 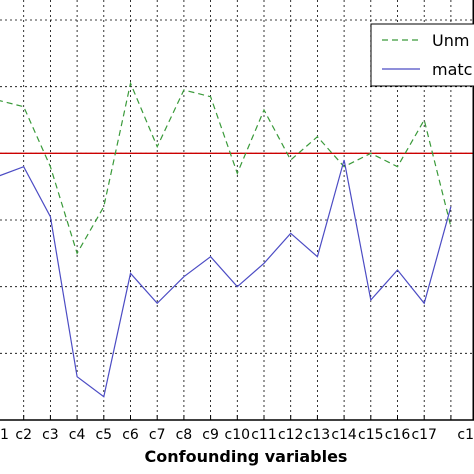 I want to click on x-tick-label: c10, so click(x=238, y=435).